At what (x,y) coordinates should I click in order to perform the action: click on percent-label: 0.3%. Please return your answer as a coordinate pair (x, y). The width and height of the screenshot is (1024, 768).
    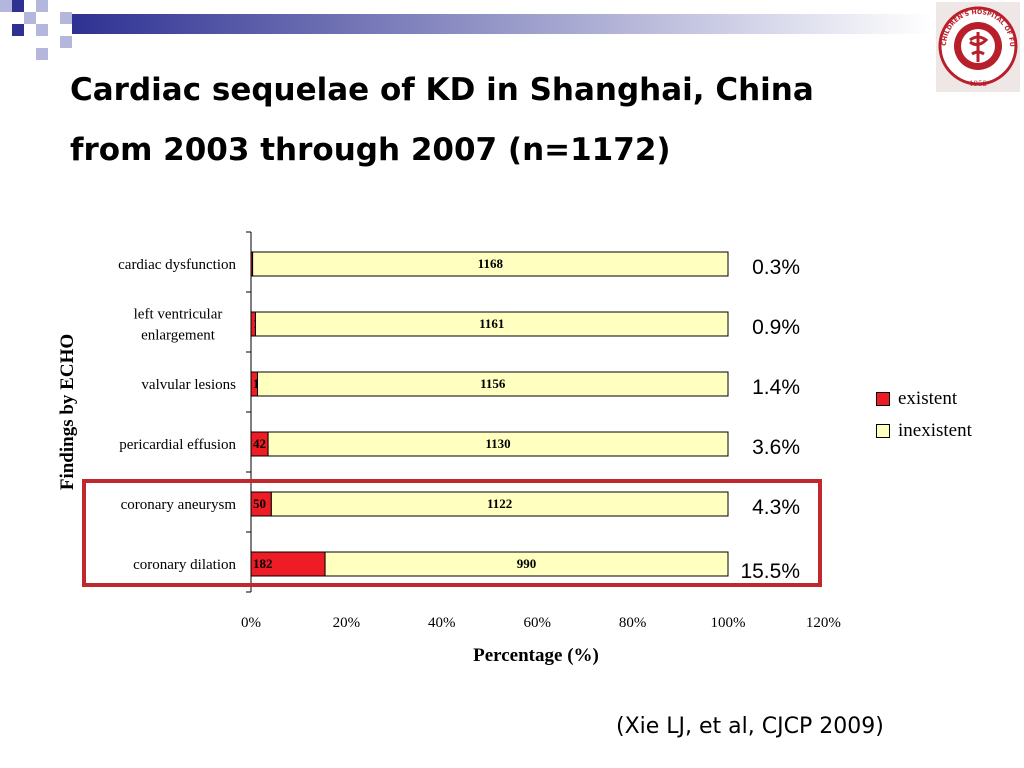
    Looking at the image, I should click on (776, 267).